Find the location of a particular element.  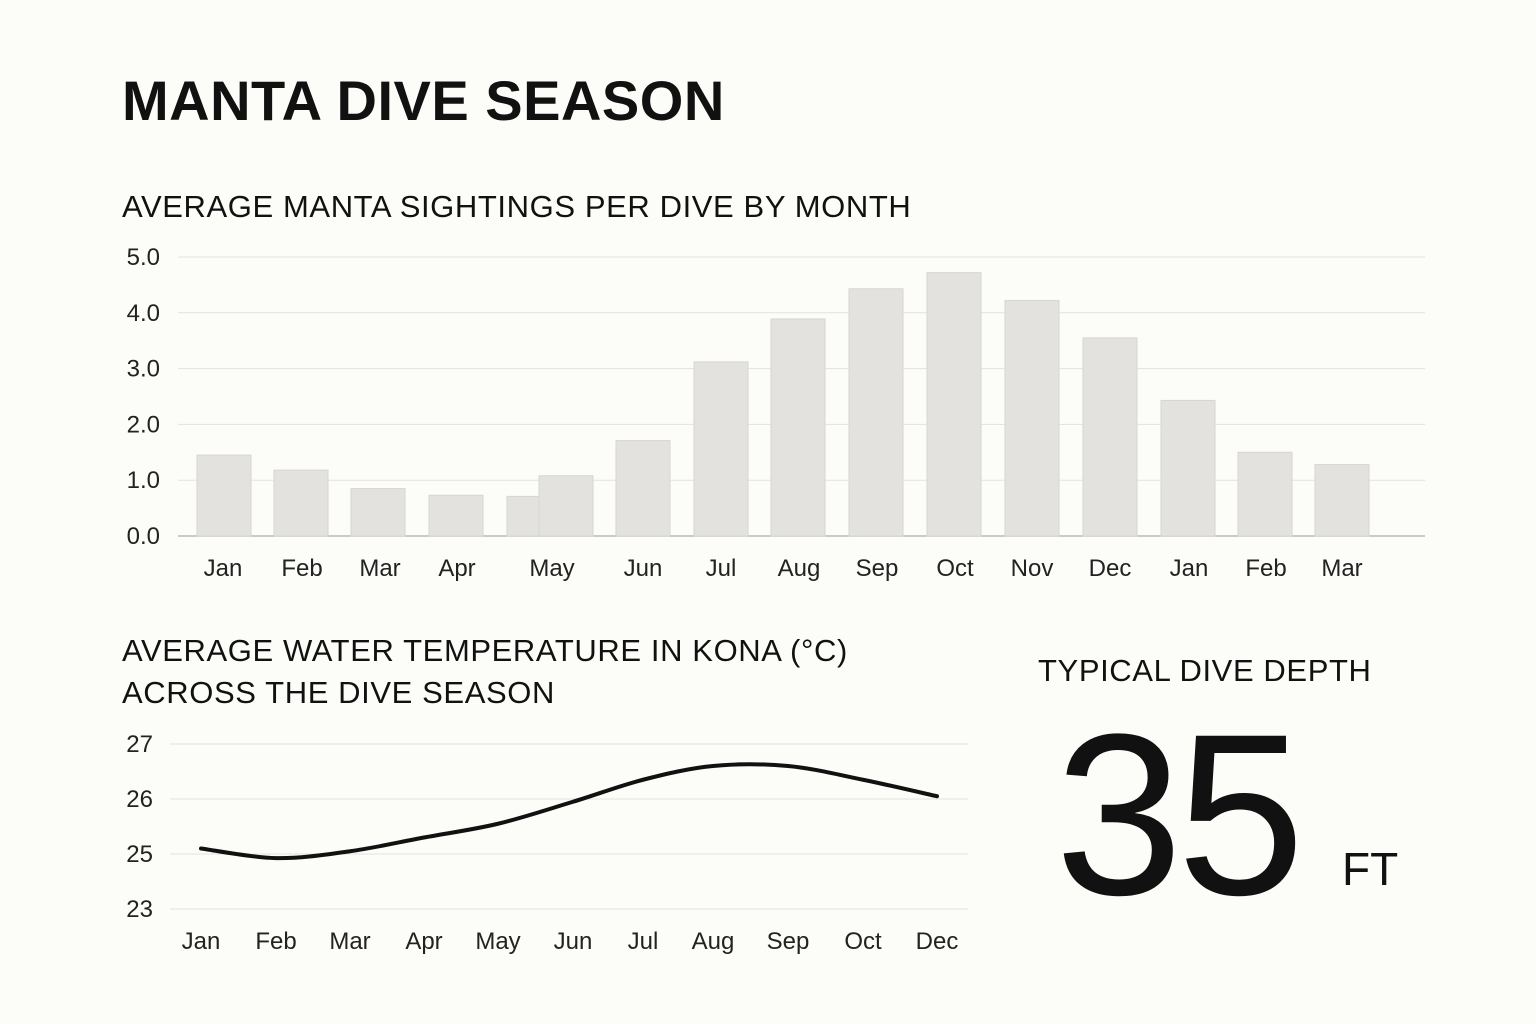

depth-label: TYPICAL DIVE DEPTH is located at coordinates (1205, 670).